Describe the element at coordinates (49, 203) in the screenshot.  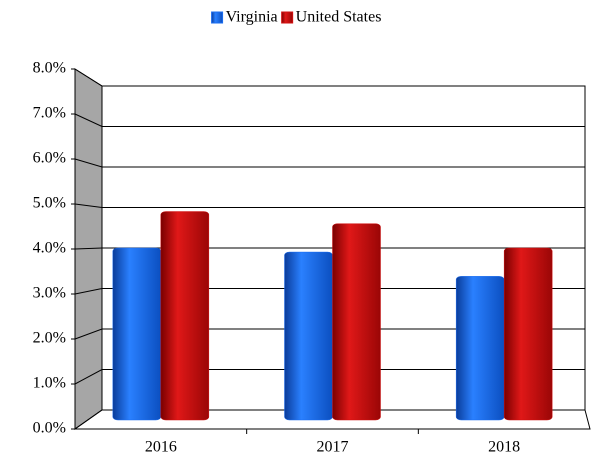
I see `y-tick-label: 5.0%` at that location.